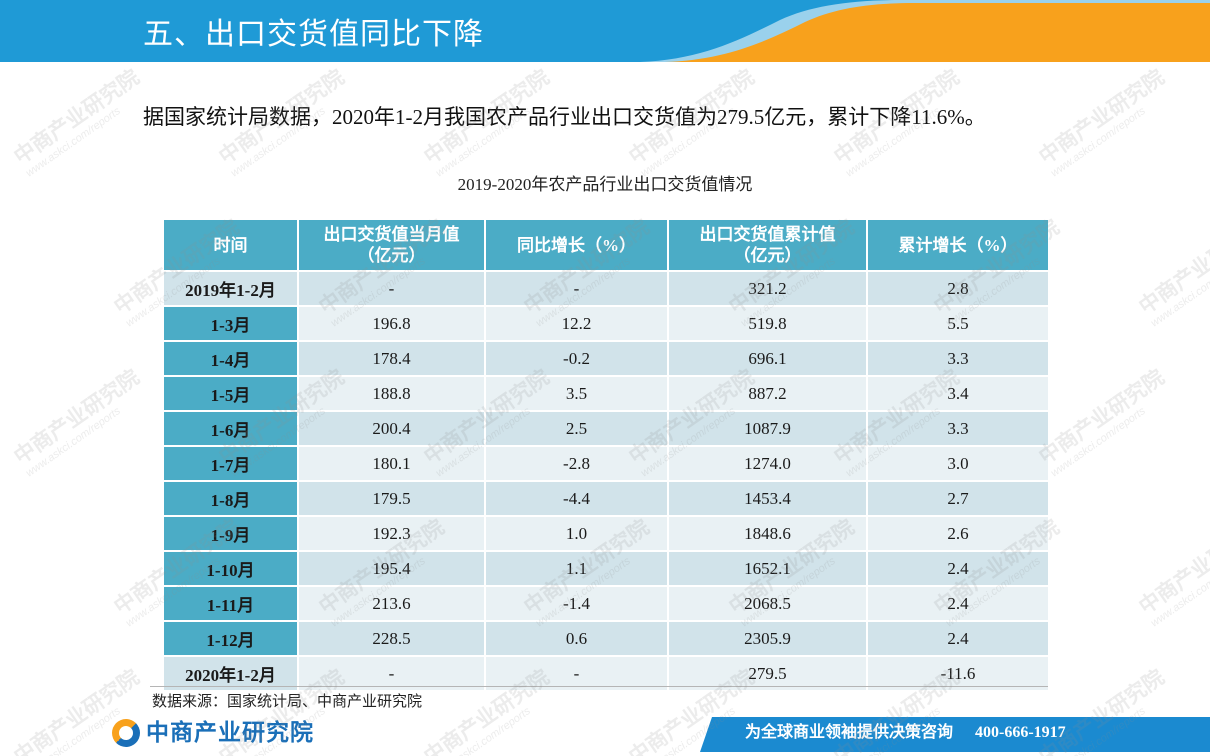 The height and width of the screenshot is (756, 1210). What do you see at coordinates (605, 184) in the screenshot?
I see `table-title: 2019-2020年农产品行业出口交货值情况` at bounding box center [605, 184].